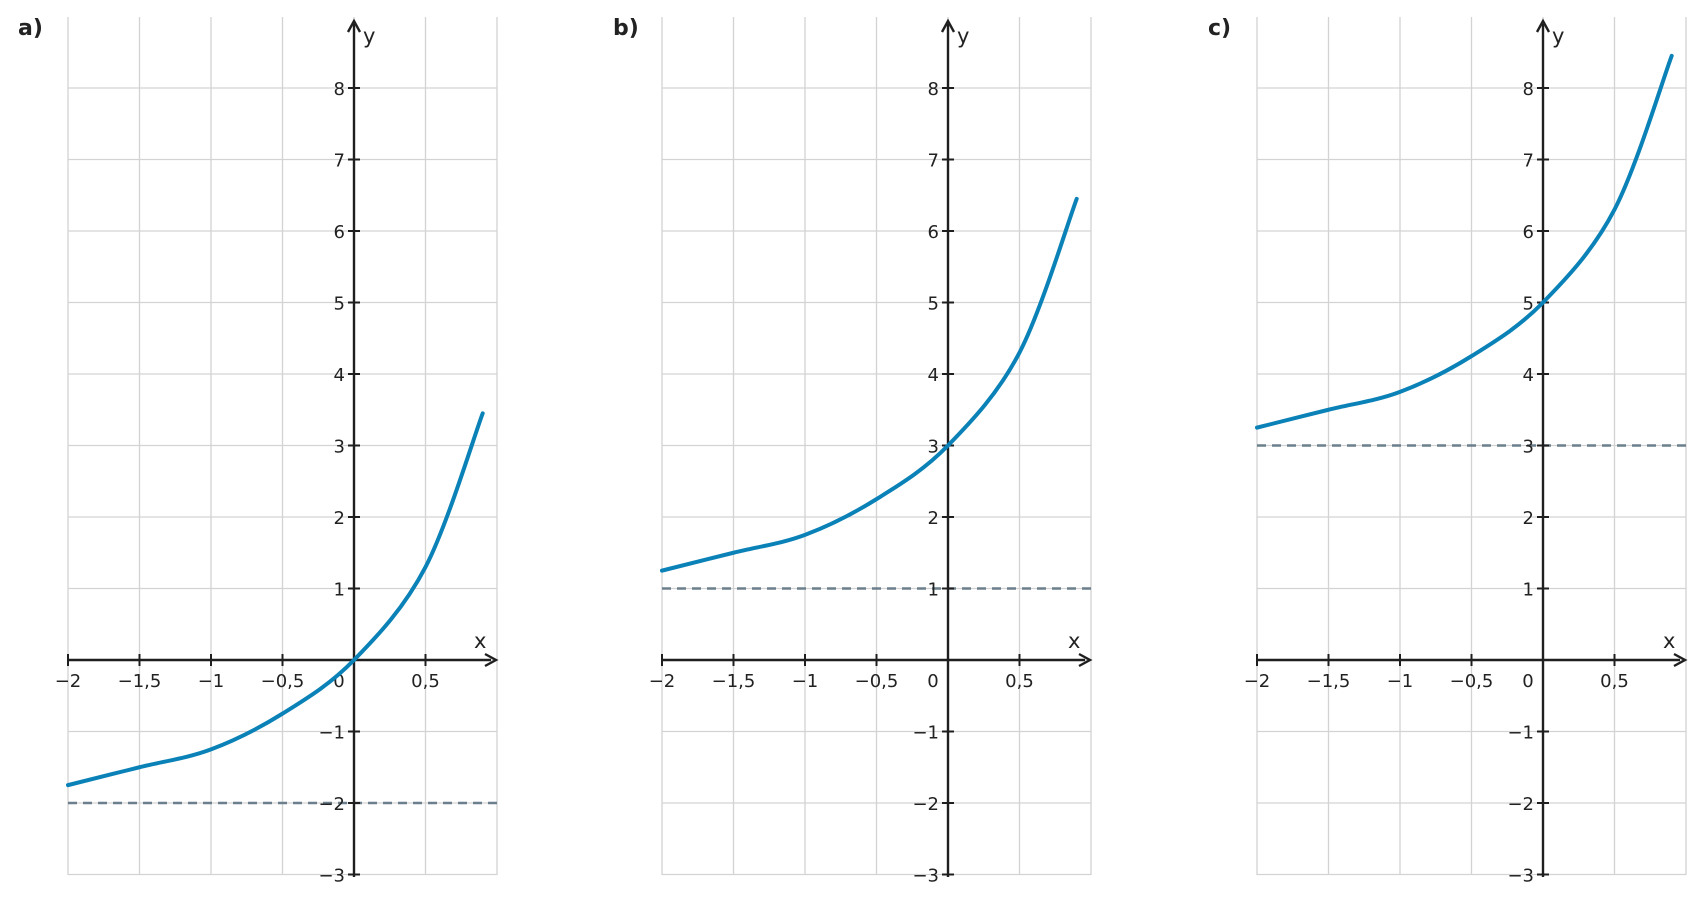 The width and height of the screenshot is (1690, 897). What do you see at coordinates (30, 28) in the screenshot?
I see `panel-label: a)` at bounding box center [30, 28].